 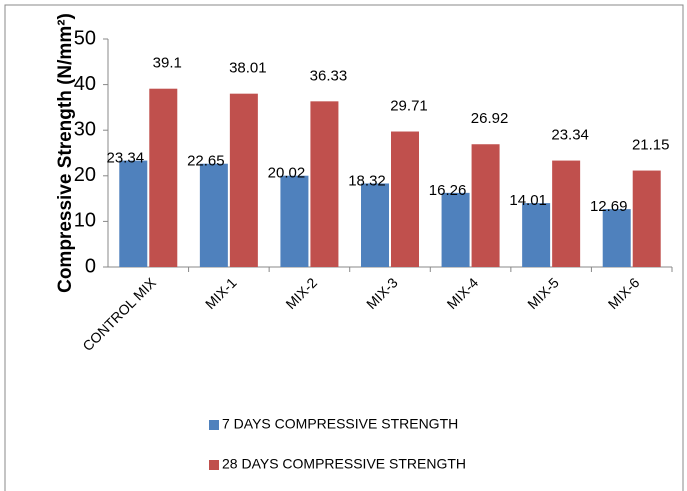 What do you see at coordinates (248, 68) in the screenshot?
I see `data-label: 38.01` at bounding box center [248, 68].